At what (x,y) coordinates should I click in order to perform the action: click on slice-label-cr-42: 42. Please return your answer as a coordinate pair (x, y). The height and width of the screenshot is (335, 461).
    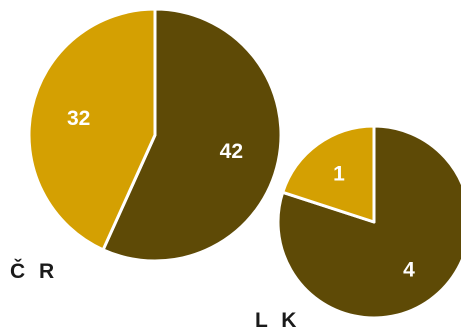
    Looking at the image, I should click on (231, 151).